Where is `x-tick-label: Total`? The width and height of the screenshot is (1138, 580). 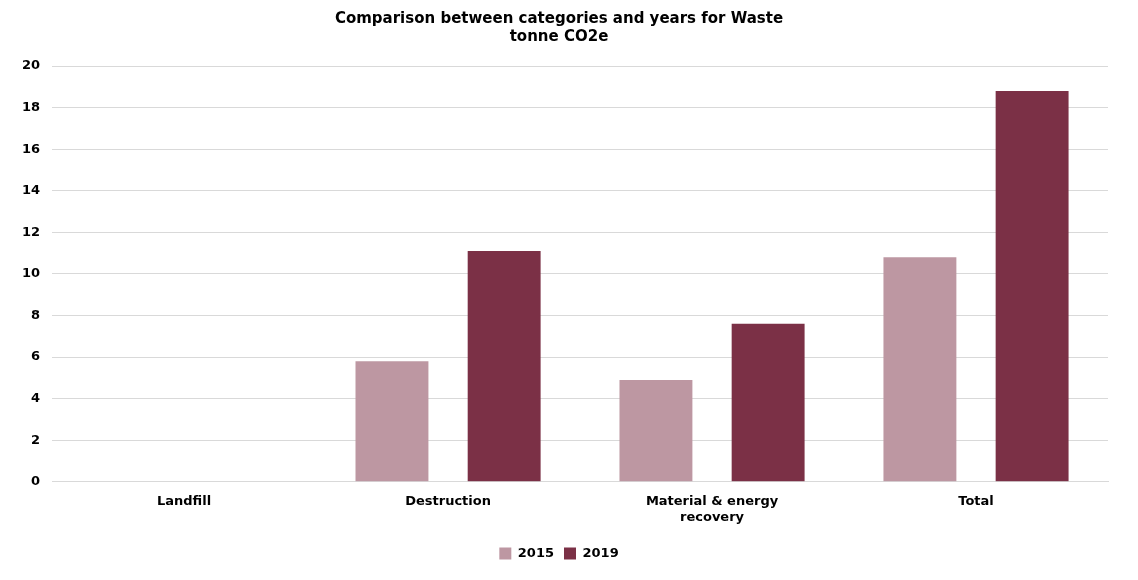 x-tick-label: Total is located at coordinates (976, 500).